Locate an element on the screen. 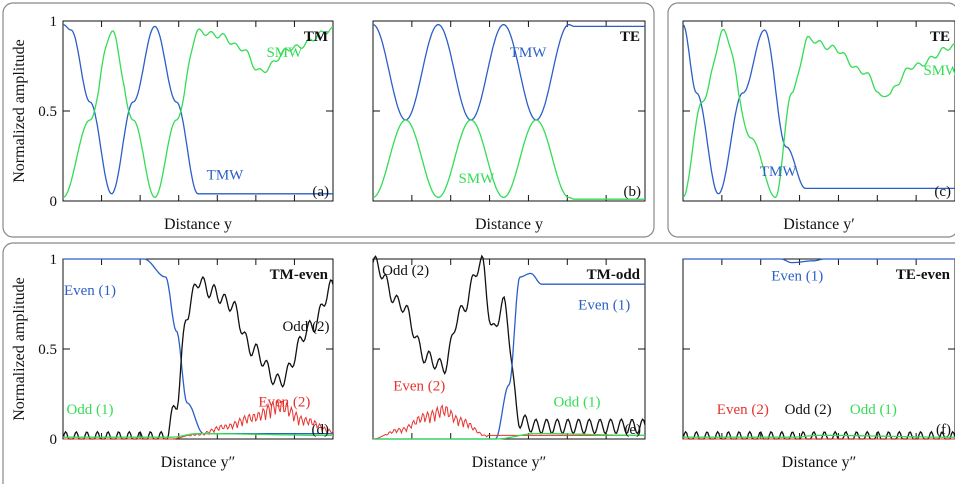  x-axis-label: Distance y′ is located at coordinates (818, 224).